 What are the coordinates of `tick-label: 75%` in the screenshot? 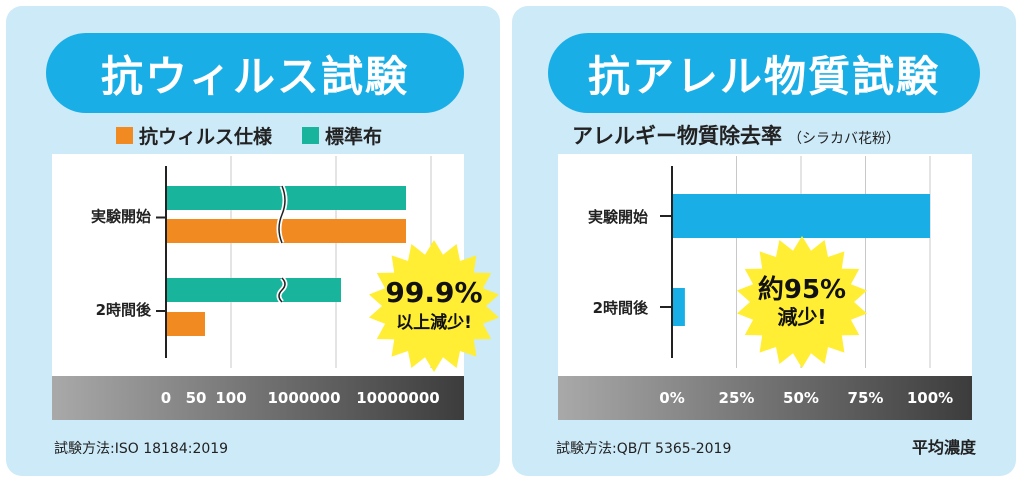 It's located at (866, 398).